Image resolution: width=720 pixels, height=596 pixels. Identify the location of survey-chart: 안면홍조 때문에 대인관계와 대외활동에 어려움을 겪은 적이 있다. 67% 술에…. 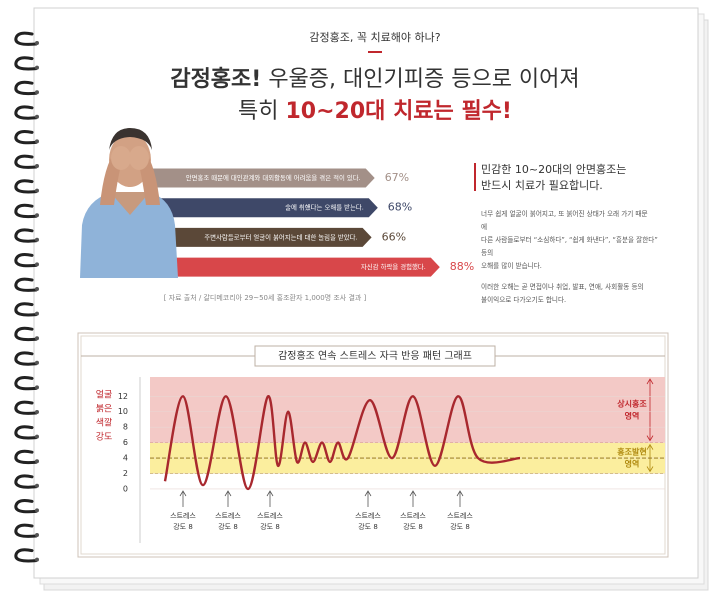
(312, 222).